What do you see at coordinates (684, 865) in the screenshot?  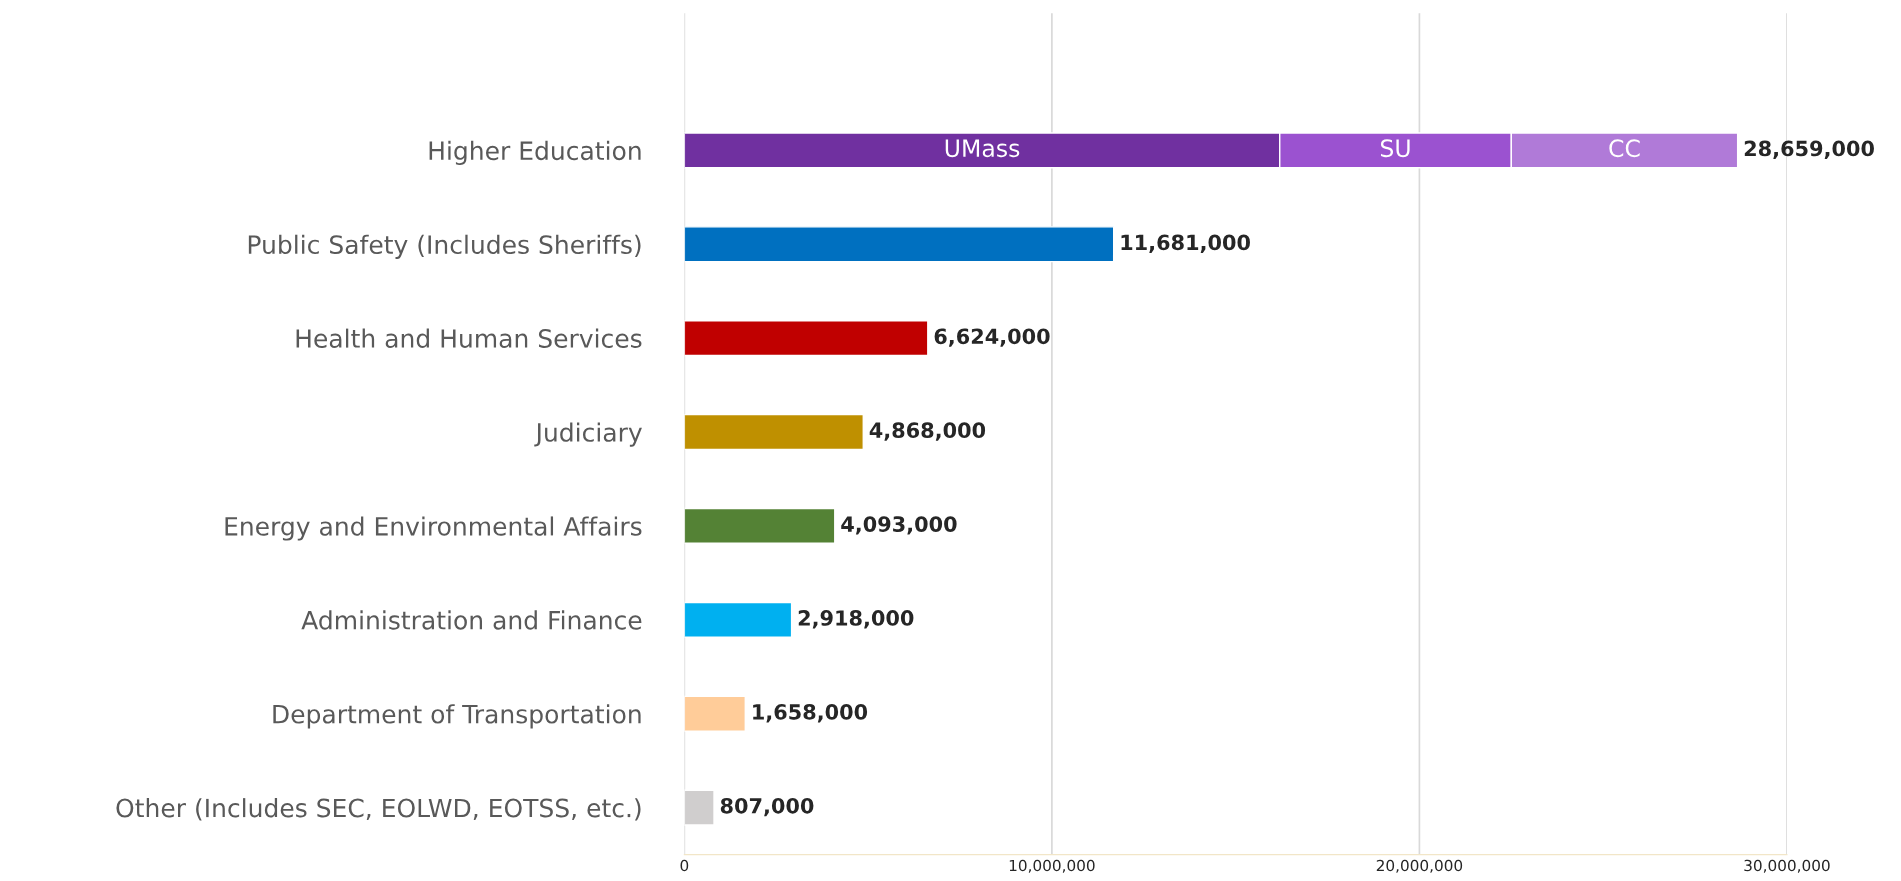 I see `x-tick-label: 0` at bounding box center [684, 865].